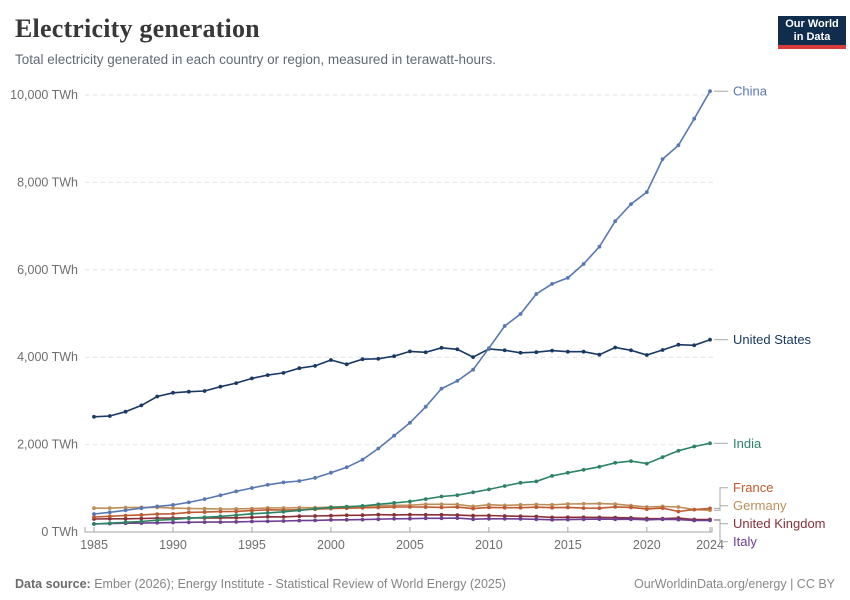 The width and height of the screenshot is (850, 600). I want to click on y-tick-label-6000: 6,000 TWh, so click(47, 270).